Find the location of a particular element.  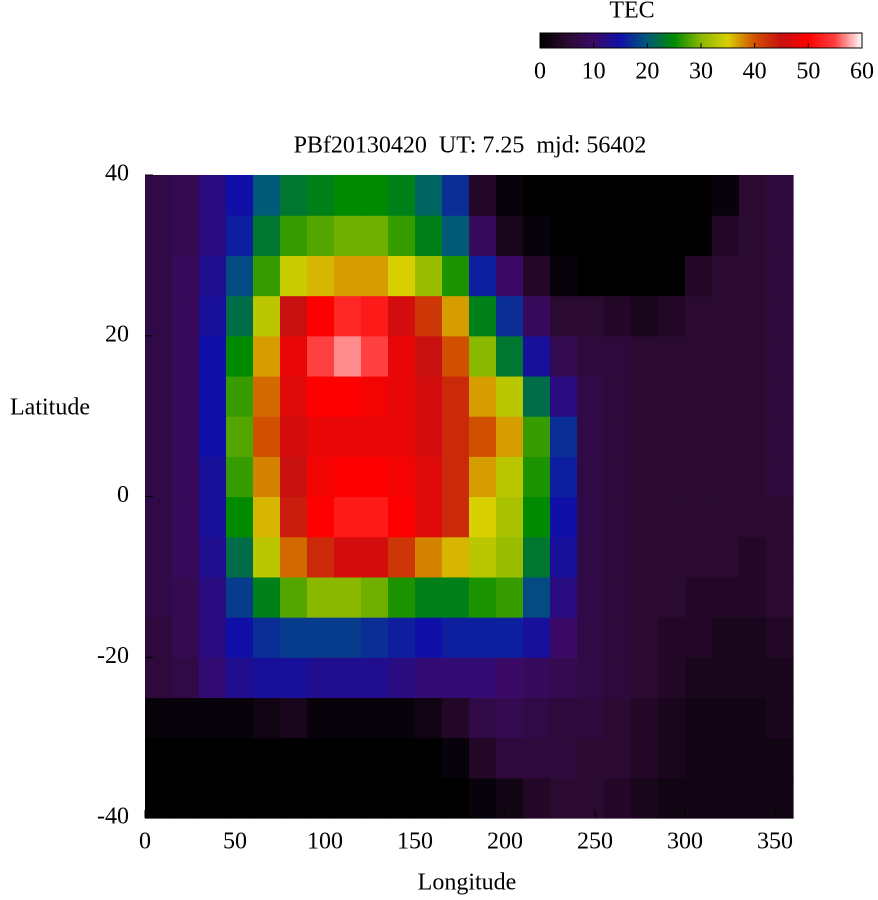

colorbar-label: TEC is located at coordinates (631, 12).